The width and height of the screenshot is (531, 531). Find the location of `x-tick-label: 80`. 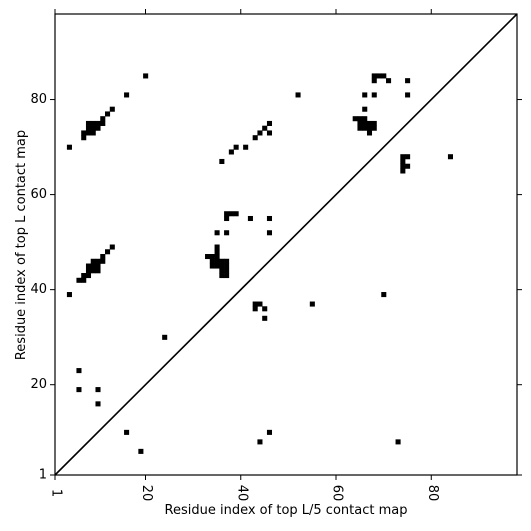

x-tick-label: 80 is located at coordinates (432, 493).